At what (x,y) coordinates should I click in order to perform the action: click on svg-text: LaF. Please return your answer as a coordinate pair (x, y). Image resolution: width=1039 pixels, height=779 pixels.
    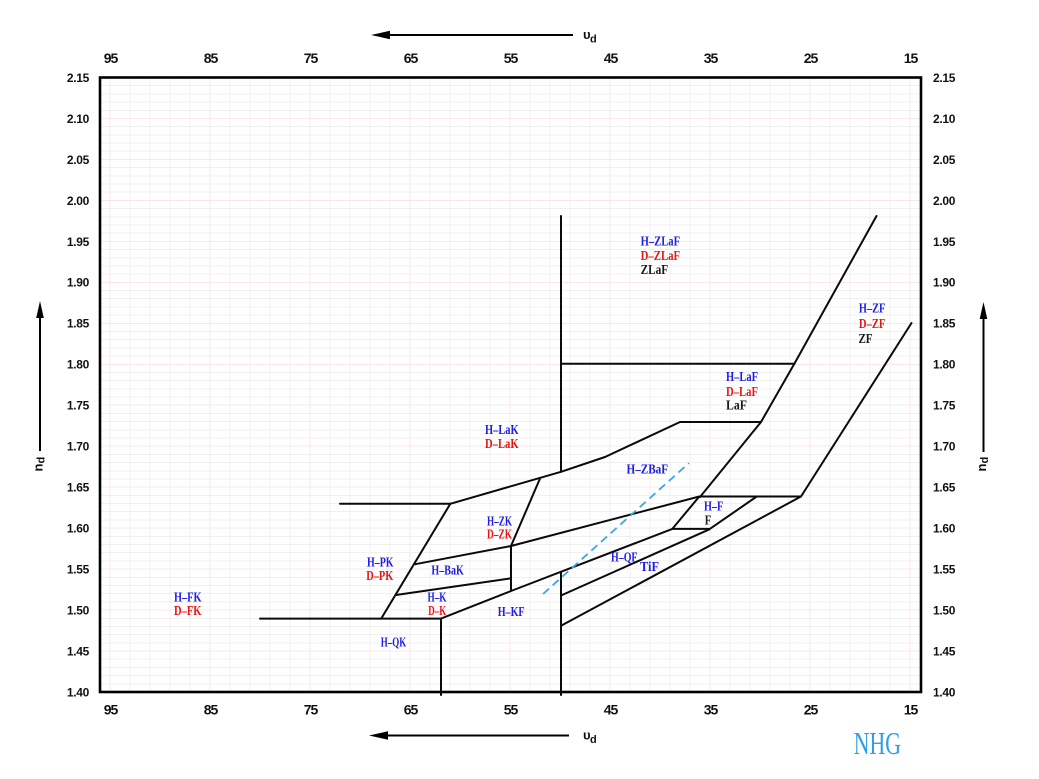
    Looking at the image, I should click on (736, 406).